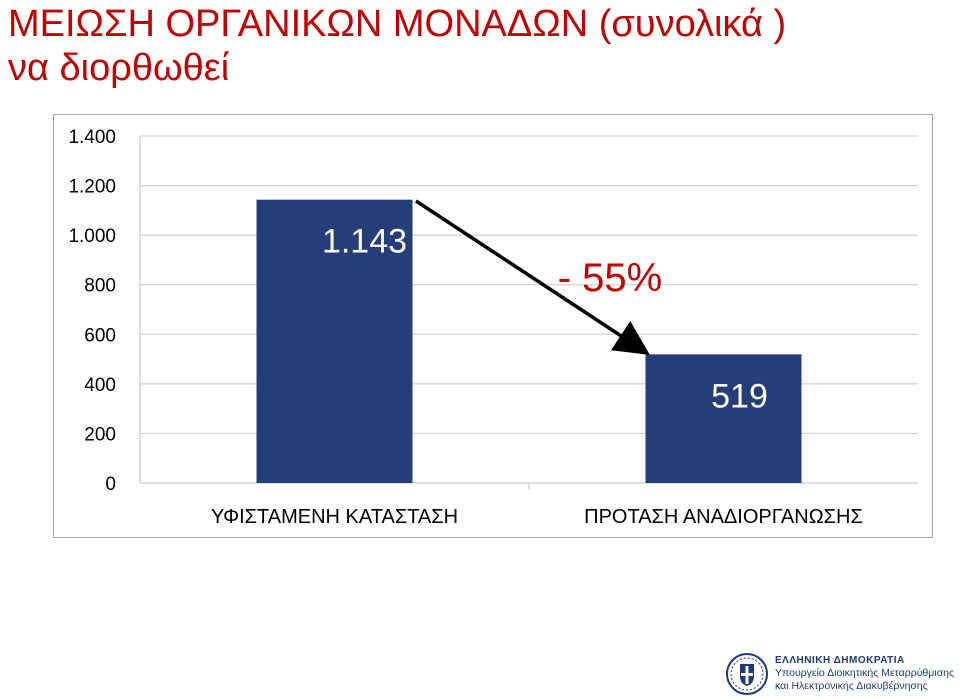 The height and width of the screenshot is (699, 960). Describe the element at coordinates (397, 24) in the screenshot. I see `title-line-1: ΜΕΙΩΣΗ ΟΡΓΑΝΙΚΩΝ ΜΟΝΑΔΩΝ (συνολικά )` at that location.